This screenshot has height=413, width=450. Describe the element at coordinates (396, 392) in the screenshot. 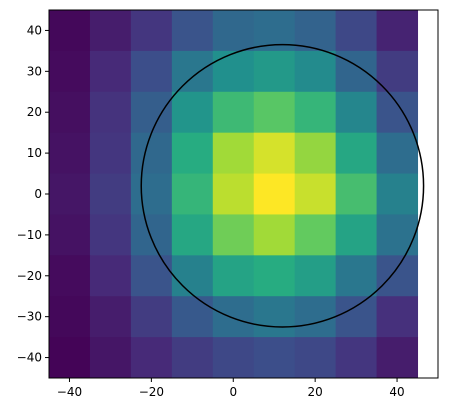

I see `x-tick-label: 40` at that location.